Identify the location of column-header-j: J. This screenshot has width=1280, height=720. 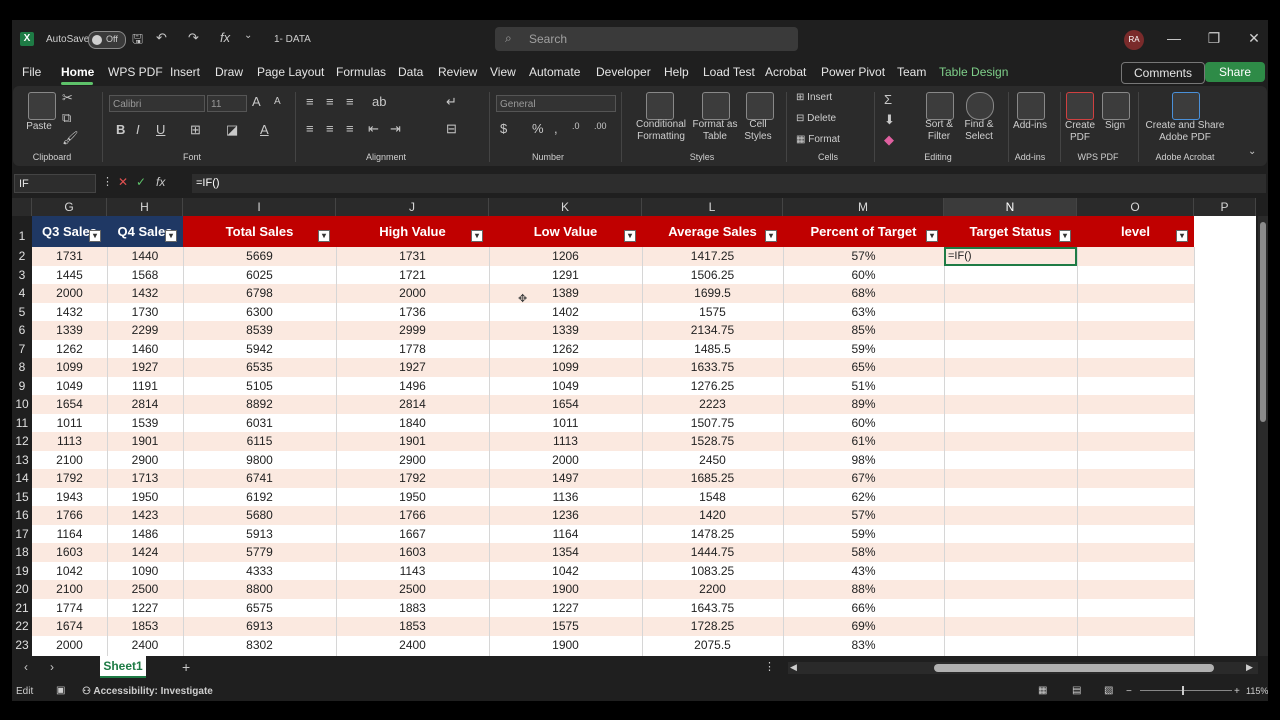
(412, 207).